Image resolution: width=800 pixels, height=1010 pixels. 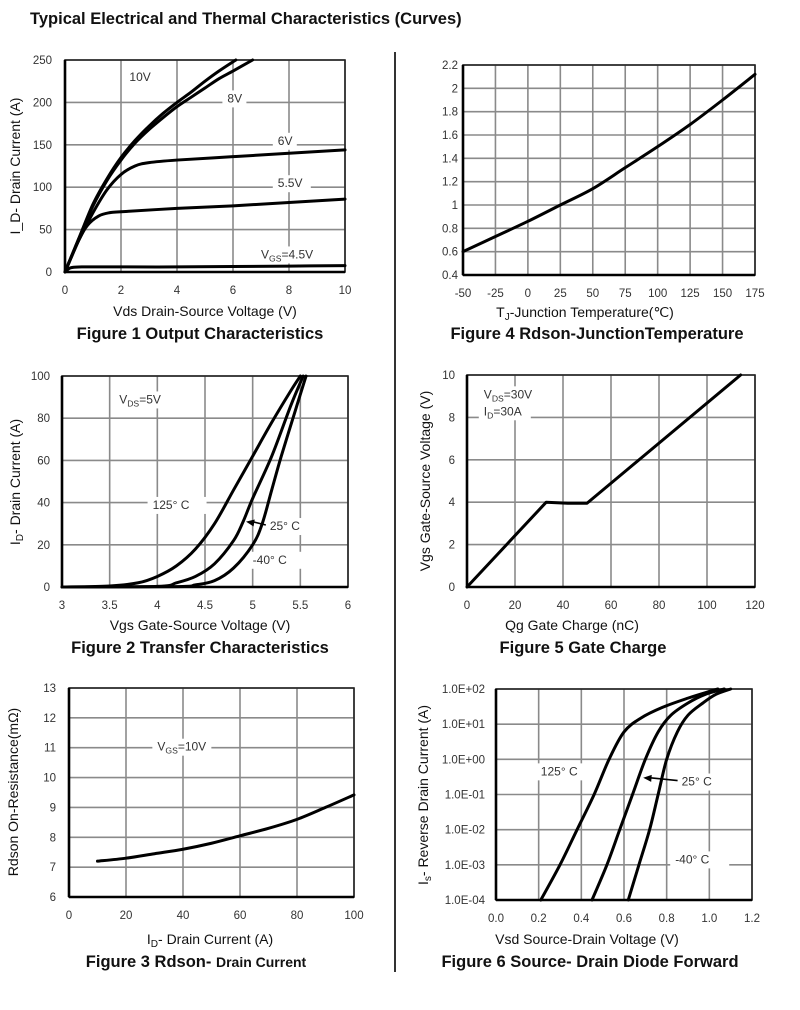 I want to click on fig4-plot-frame, so click(x=609, y=170).